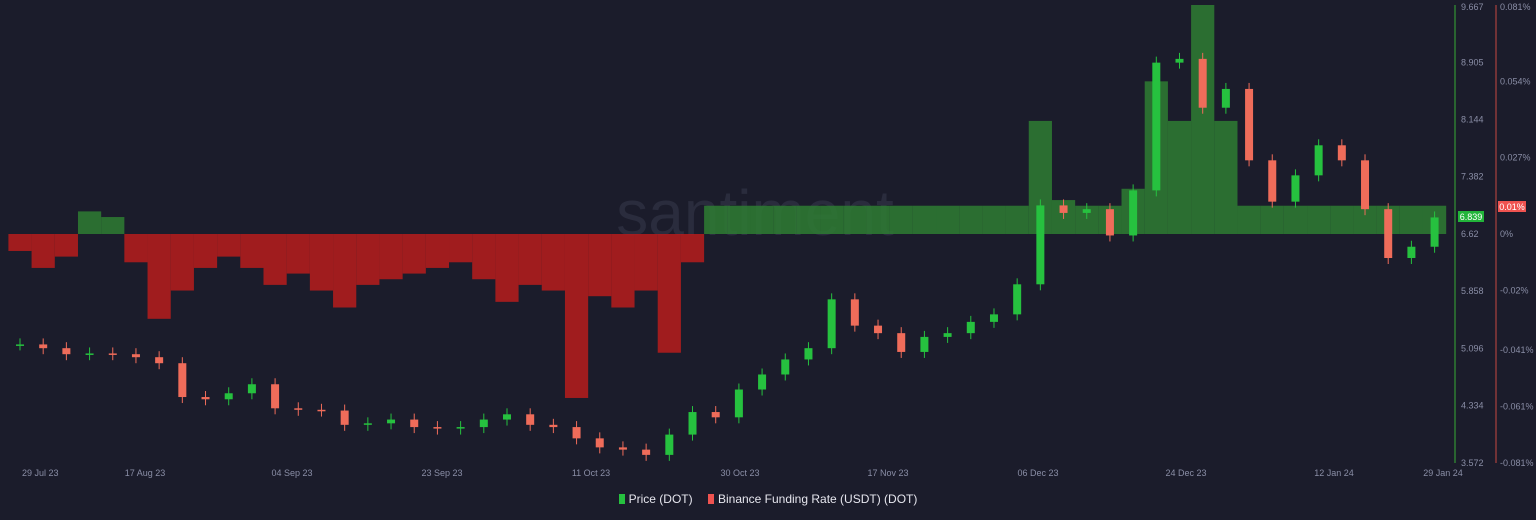 This screenshot has width=1536, height=520. What do you see at coordinates (1517, 406) in the screenshot?
I see `funding-tick-label: -0.061%` at bounding box center [1517, 406].